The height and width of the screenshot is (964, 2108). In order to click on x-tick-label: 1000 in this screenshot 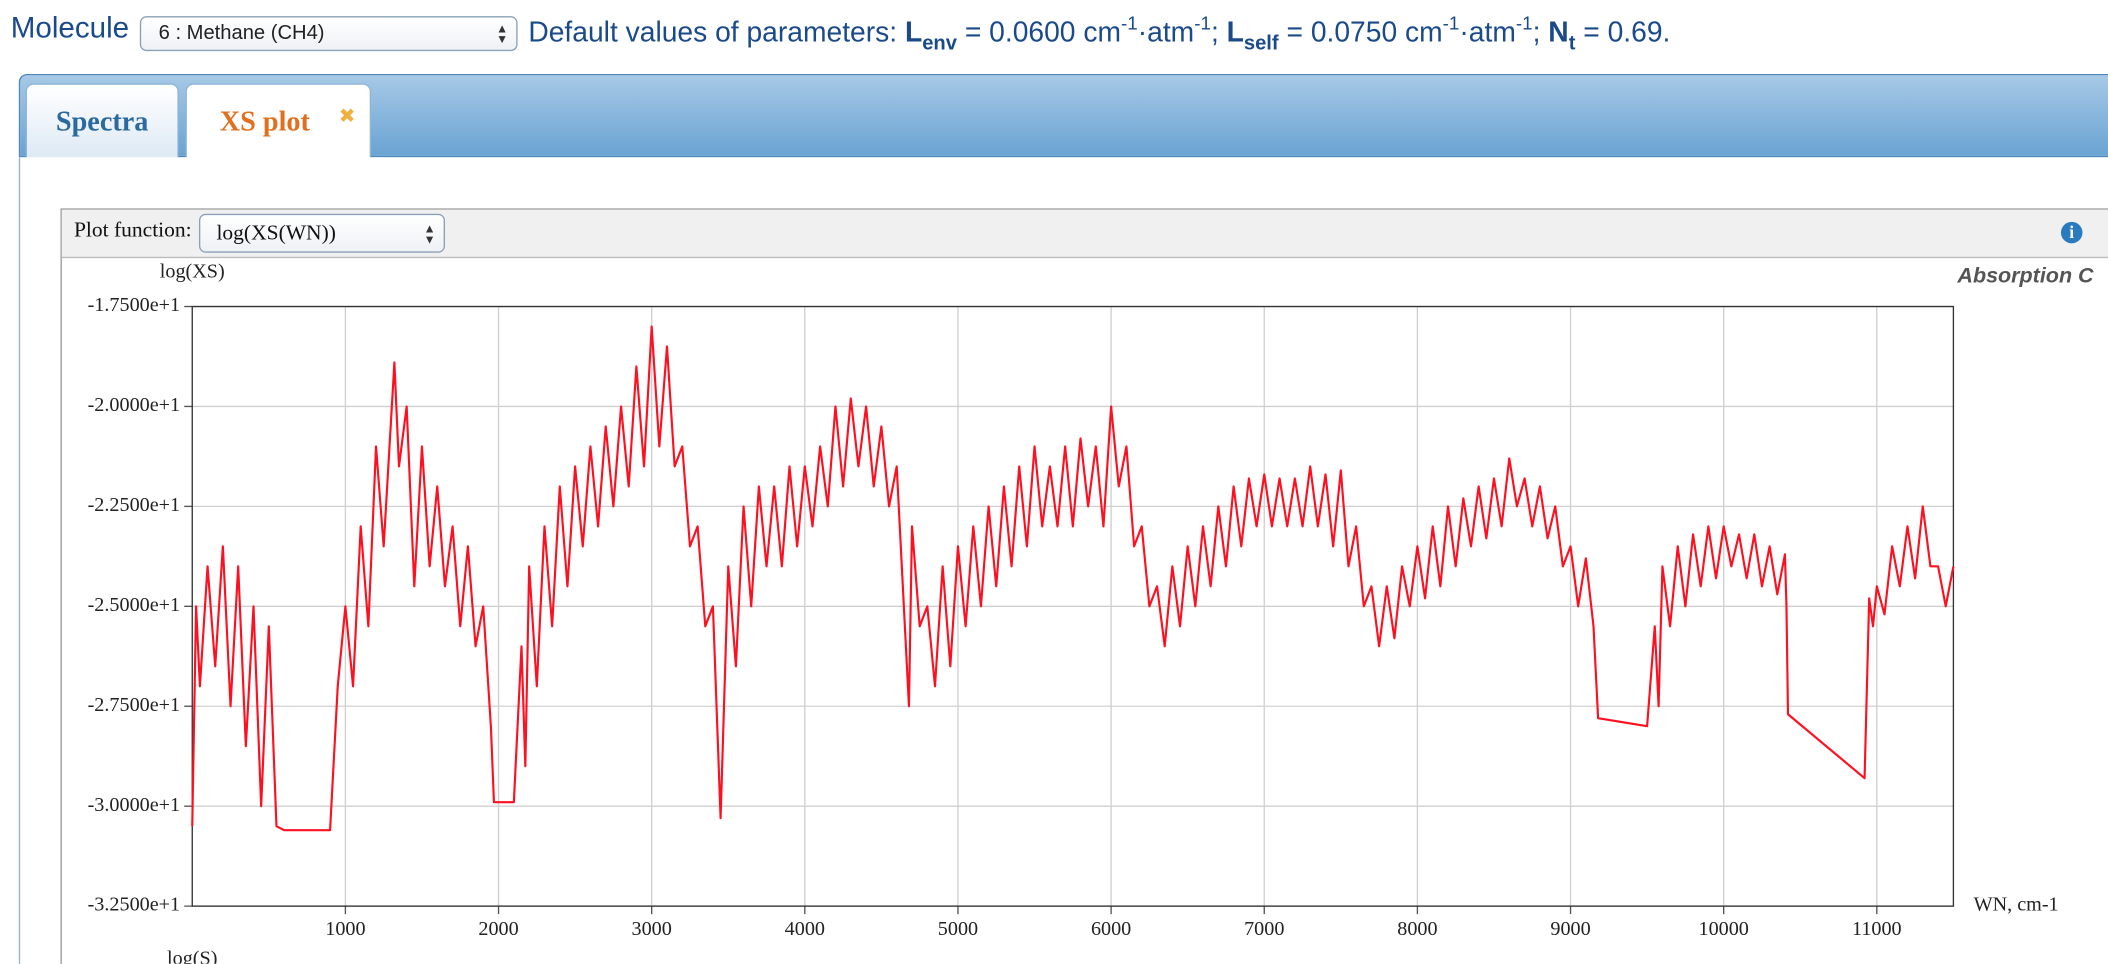, I will do `click(345, 929)`.